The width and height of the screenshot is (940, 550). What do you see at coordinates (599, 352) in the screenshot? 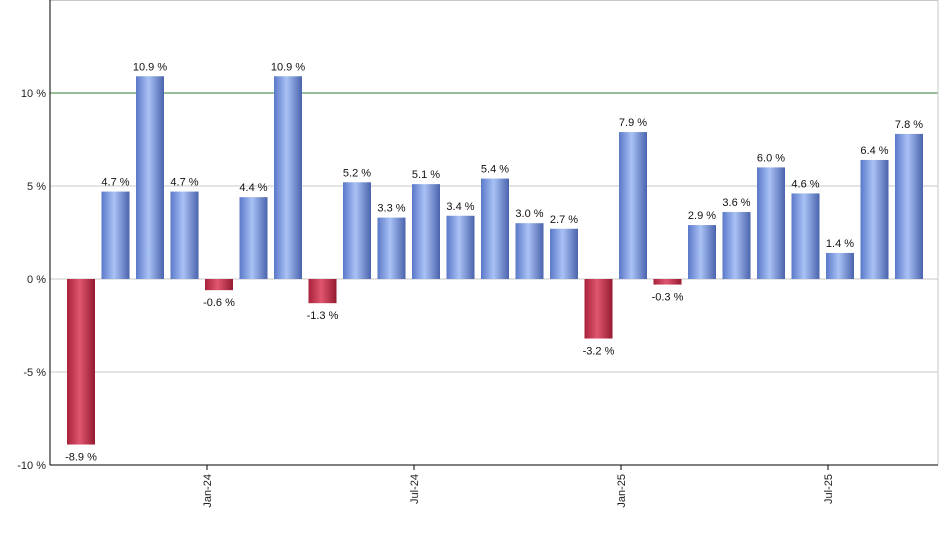
I see `data-label: -3.2 %` at bounding box center [599, 352].